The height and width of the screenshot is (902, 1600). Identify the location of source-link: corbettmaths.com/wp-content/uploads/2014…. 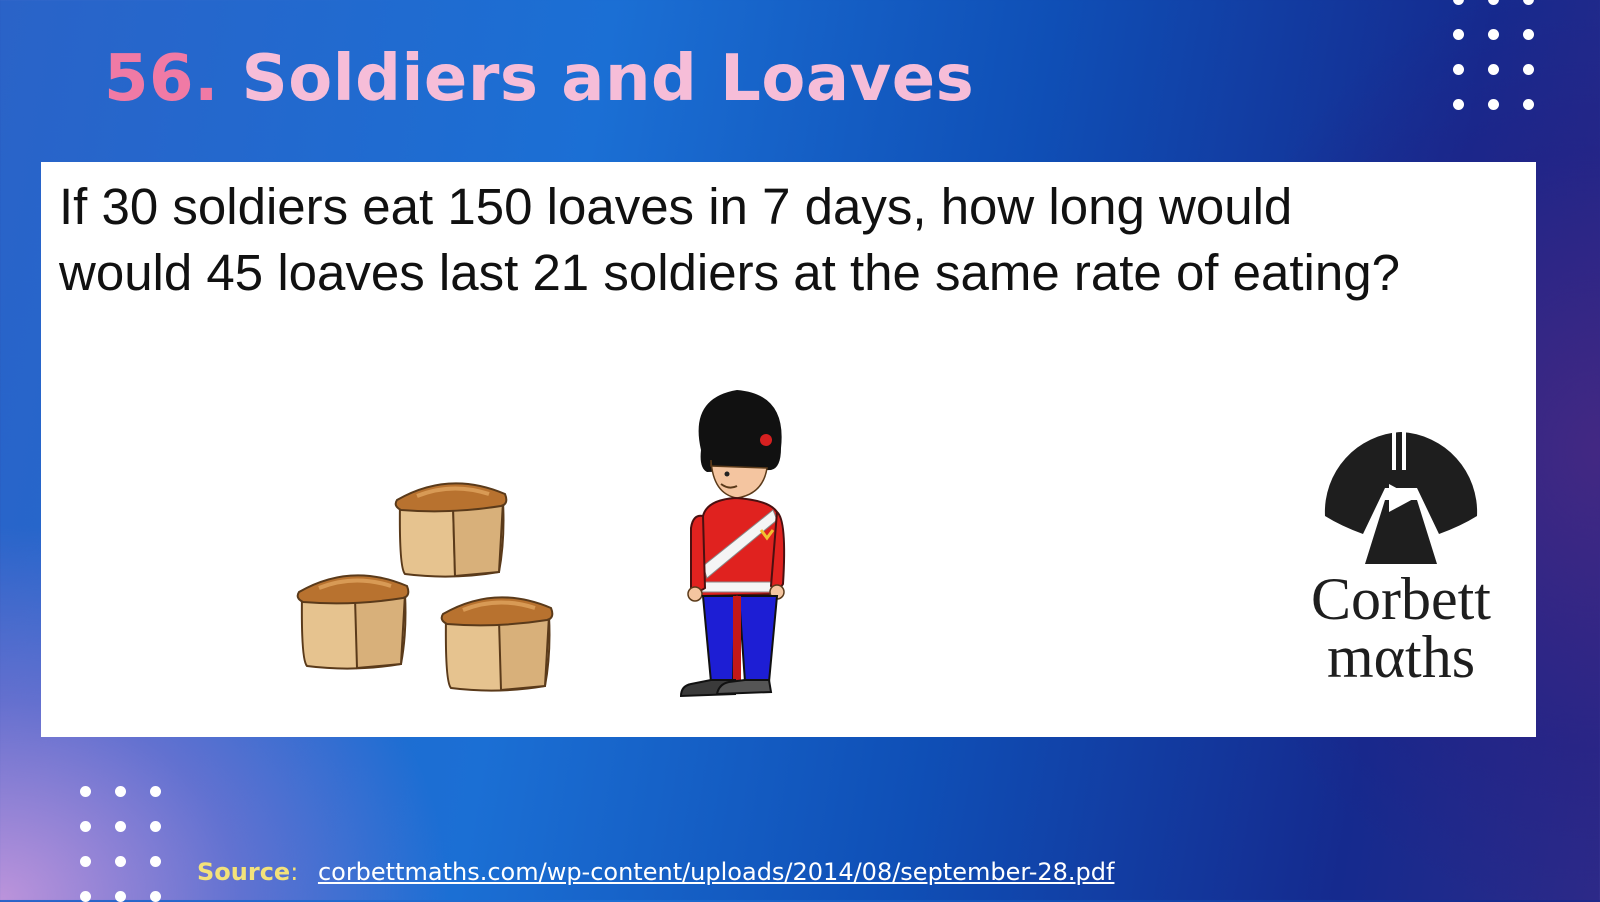
(716, 872).